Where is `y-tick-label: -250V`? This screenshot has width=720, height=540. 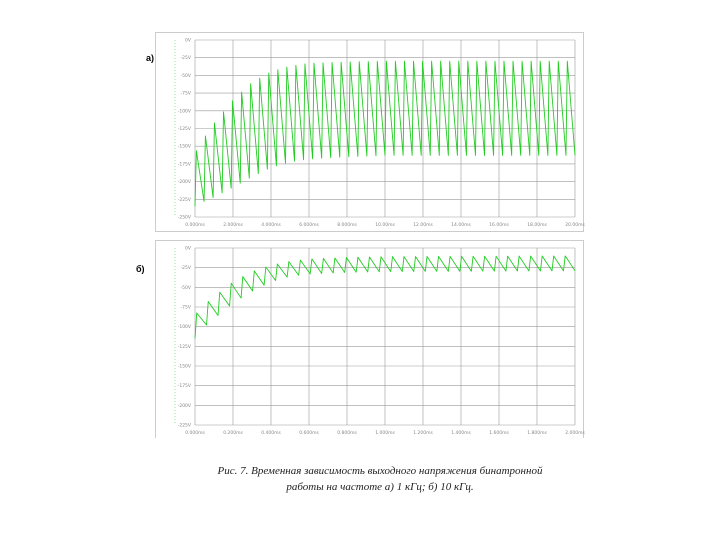 y-tick-label: -250V is located at coordinates (185, 218).